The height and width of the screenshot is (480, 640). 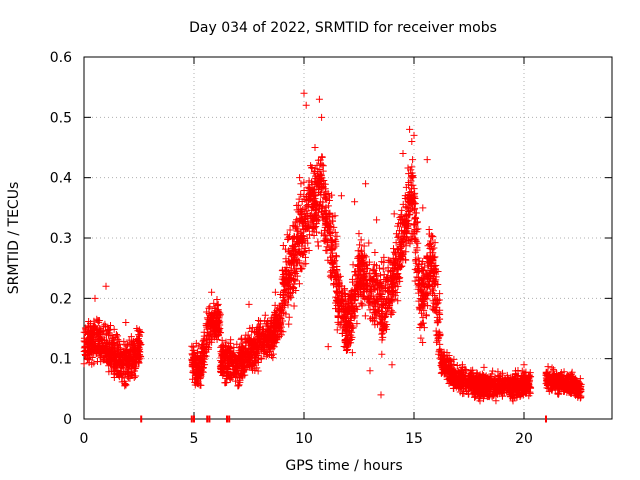 What do you see at coordinates (61, 299) in the screenshot?
I see `y-tick-label: 0.2` at bounding box center [61, 299].